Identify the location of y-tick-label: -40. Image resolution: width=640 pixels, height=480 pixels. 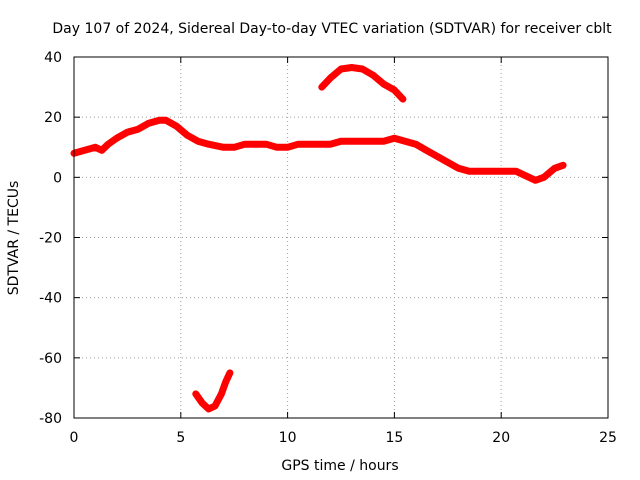
(50, 299).